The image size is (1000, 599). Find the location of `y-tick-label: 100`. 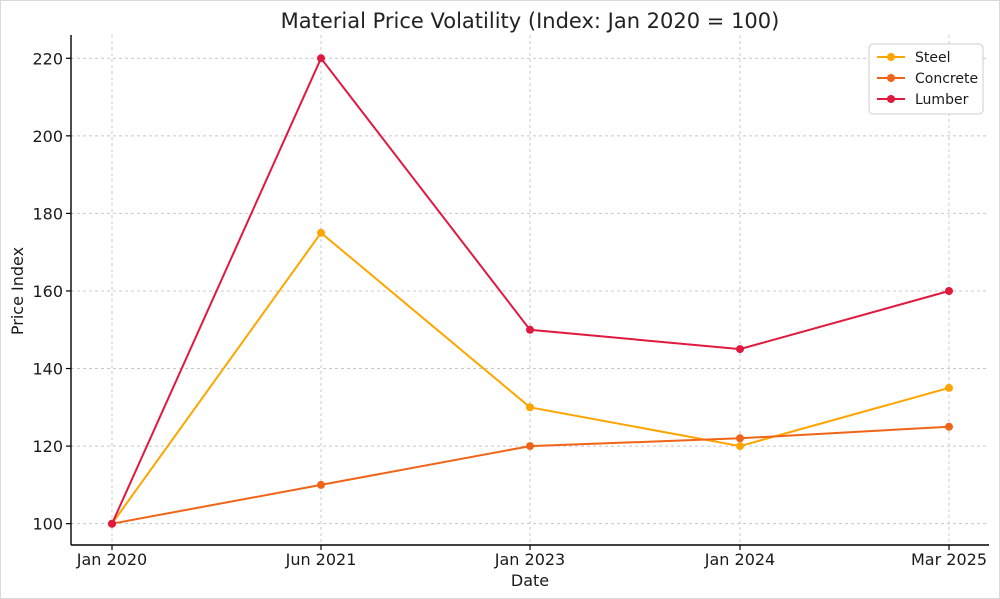

y-tick-label: 100 is located at coordinates (47, 524).